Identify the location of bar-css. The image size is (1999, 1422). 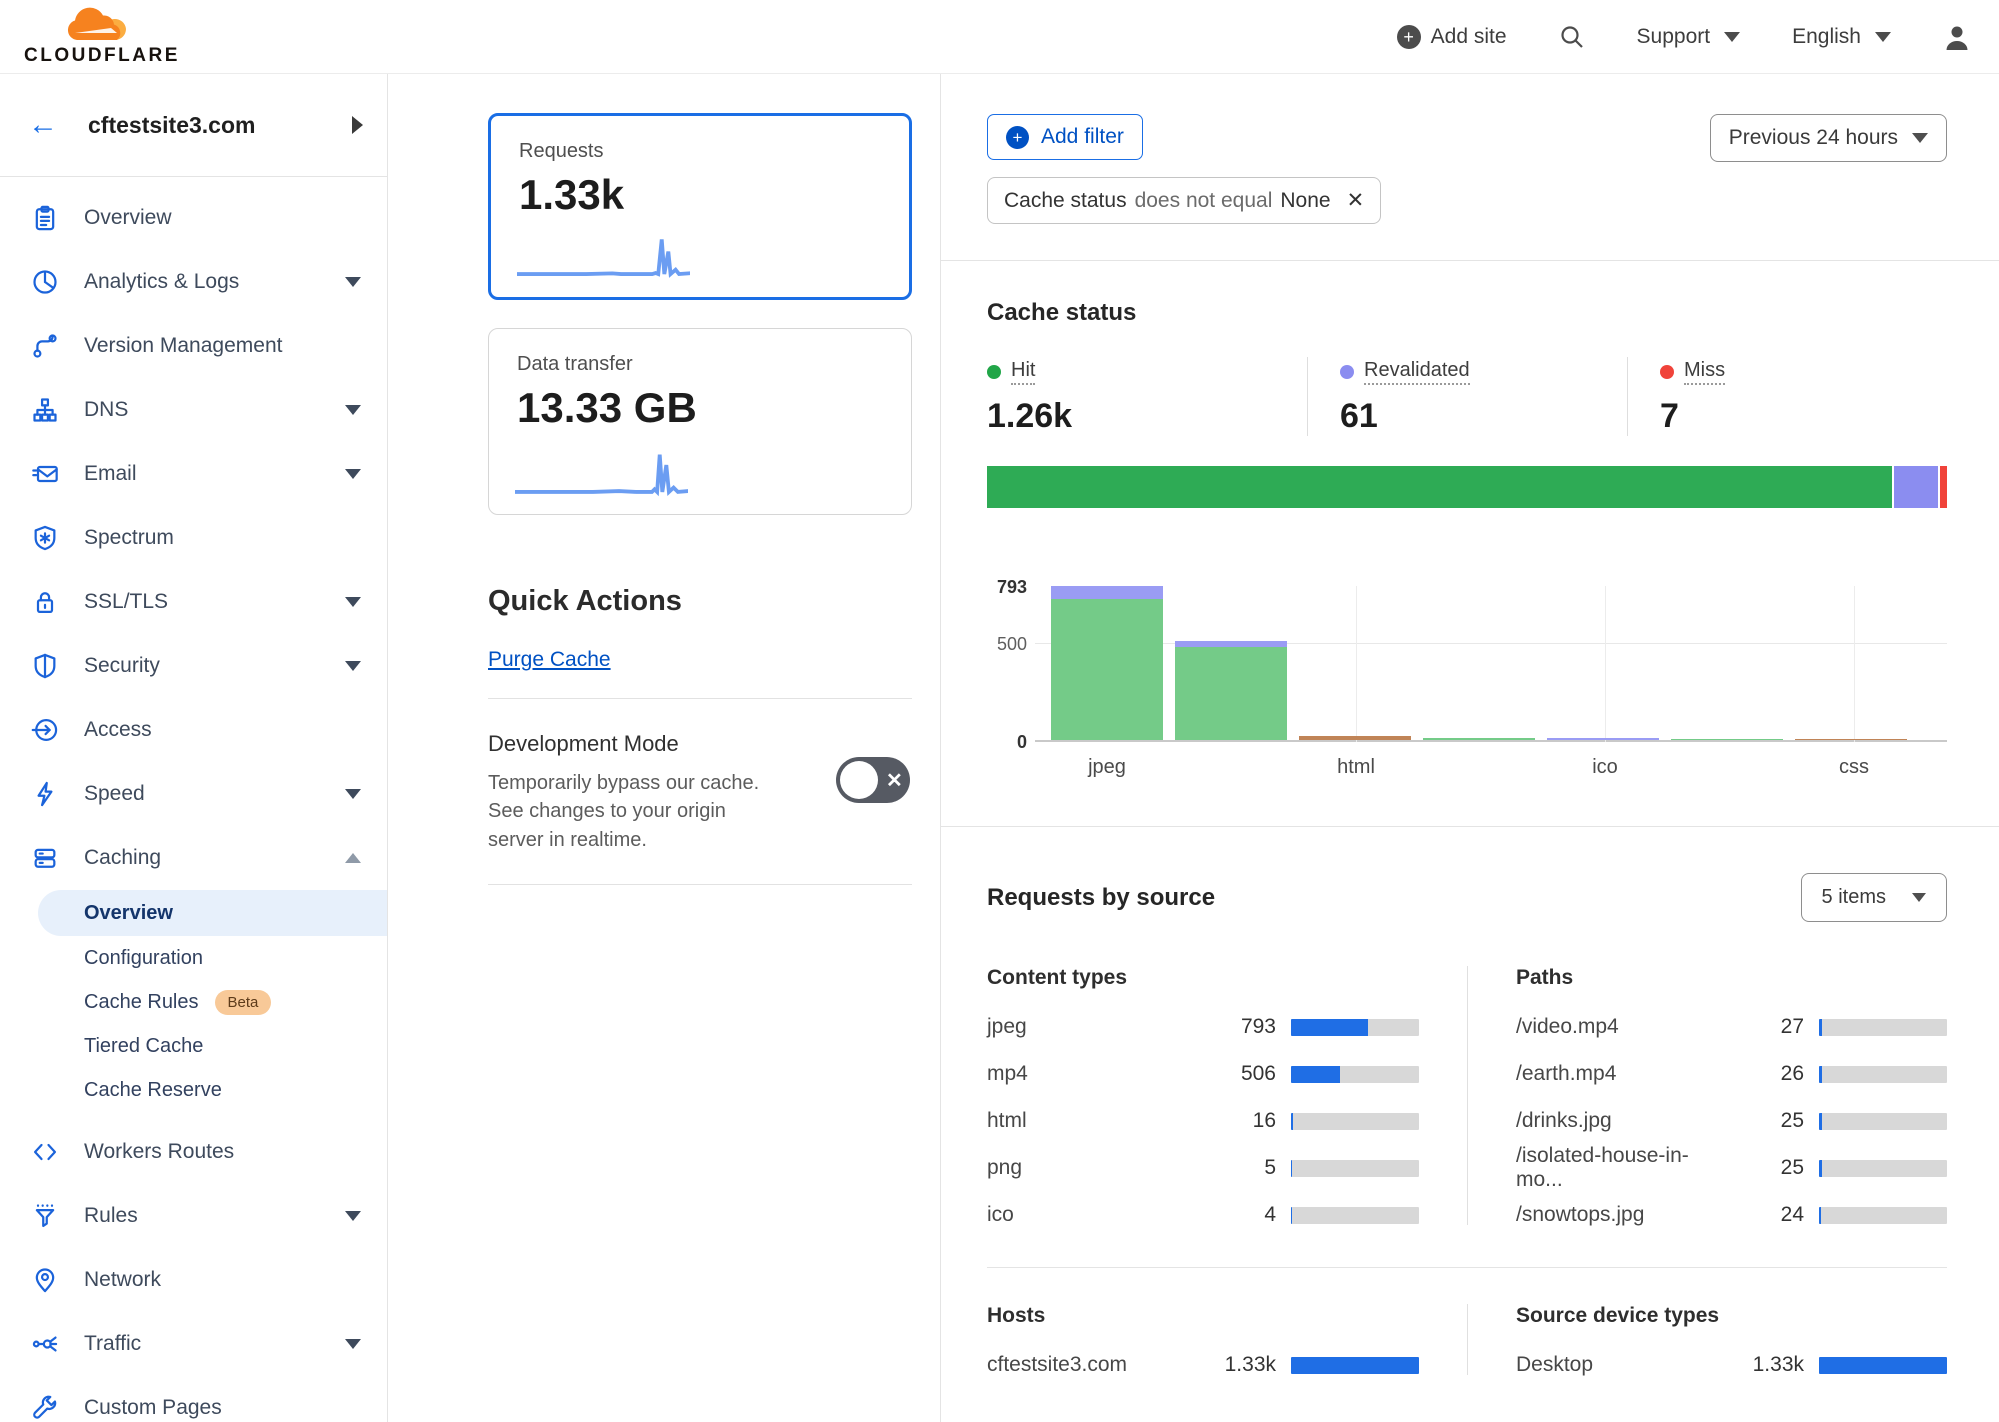
(1851, 663).